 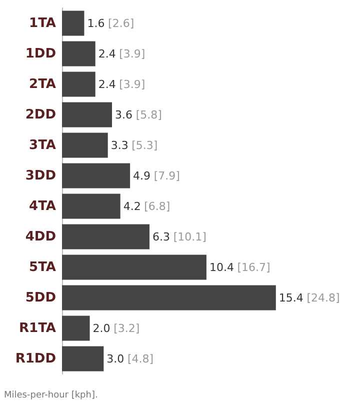 What do you see at coordinates (146, 206) in the screenshot?
I see `data-label: 4.2 [6.8]` at bounding box center [146, 206].